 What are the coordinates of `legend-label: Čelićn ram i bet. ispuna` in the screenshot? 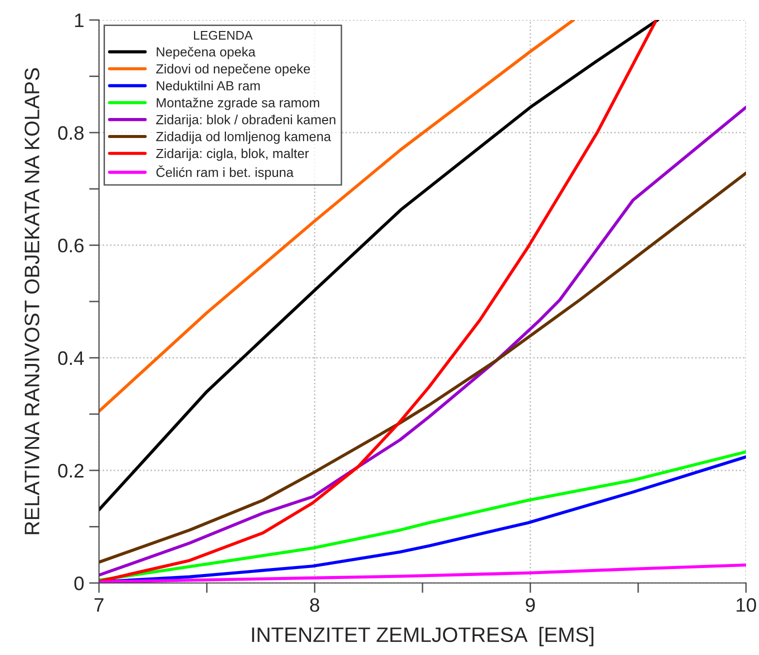 It's located at (225, 172).